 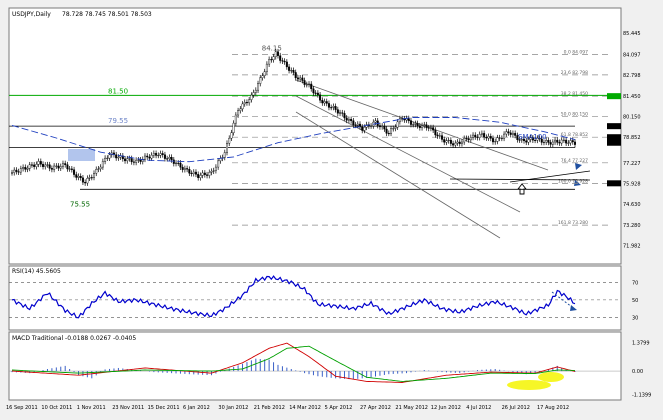 I want to click on price-tick-label: 74.630, so click(x=632, y=205).